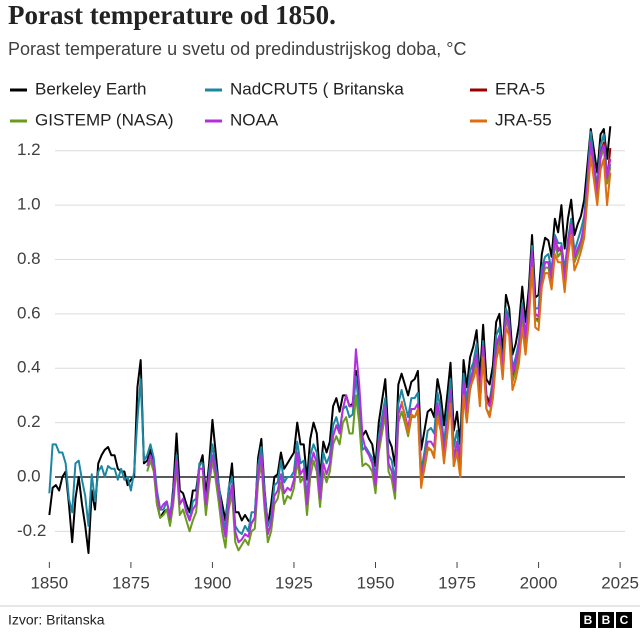 This screenshot has width=640, height=640. What do you see at coordinates (104, 119) in the screenshot?
I see `legend-label: GISTEMP (NASA)` at bounding box center [104, 119].